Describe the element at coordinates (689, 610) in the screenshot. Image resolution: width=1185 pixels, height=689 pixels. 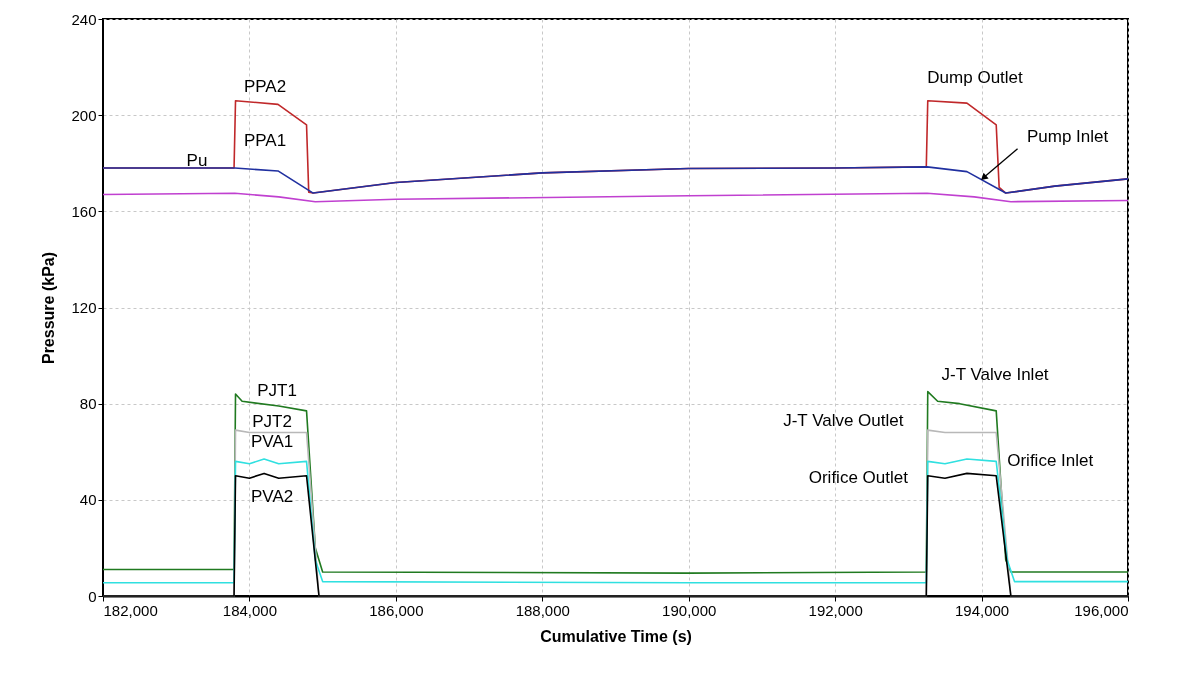
I see `x-tick-label: 190,000` at that location.